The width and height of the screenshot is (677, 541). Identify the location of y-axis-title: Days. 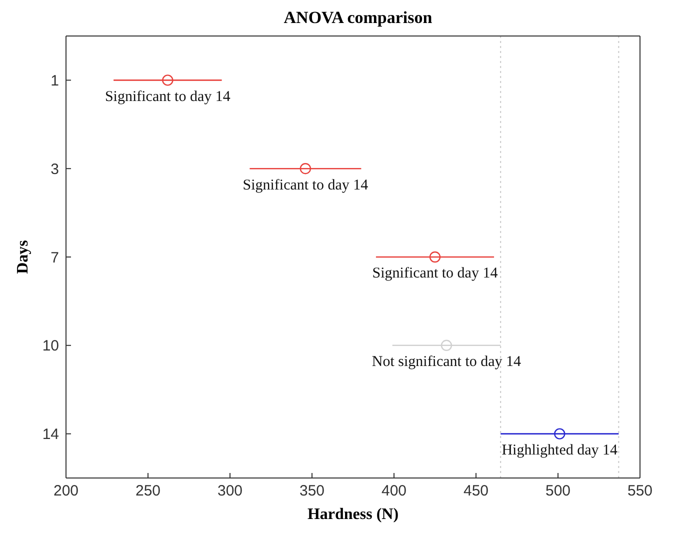
(23, 257).